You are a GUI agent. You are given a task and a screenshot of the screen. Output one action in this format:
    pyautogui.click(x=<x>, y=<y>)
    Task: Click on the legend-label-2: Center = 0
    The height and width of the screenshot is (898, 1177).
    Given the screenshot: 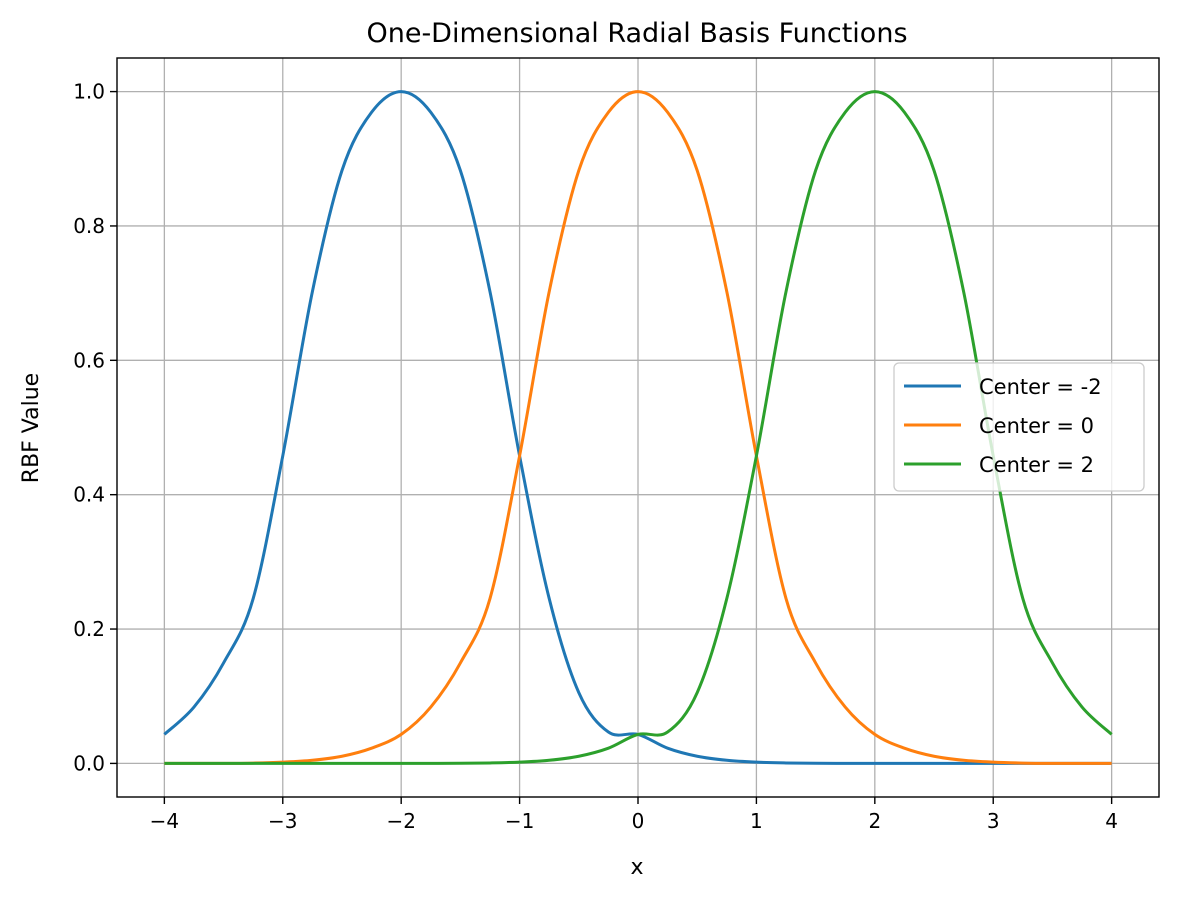 What is the action you would take?
    pyautogui.click(x=1036, y=426)
    